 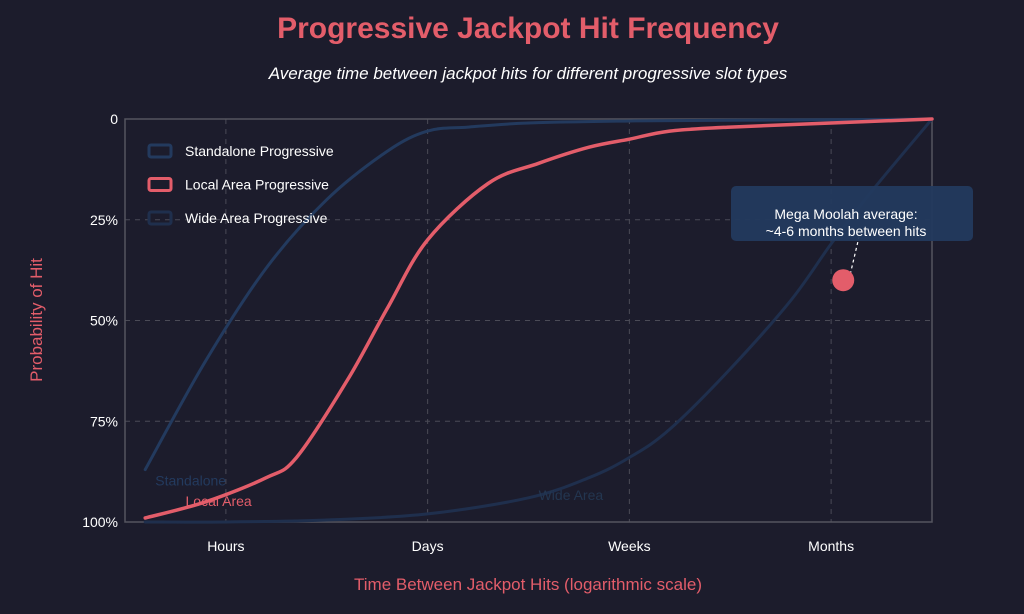 What do you see at coordinates (160, 185) in the screenshot?
I see `legend-swatch-local-area-progressive` at bounding box center [160, 185].